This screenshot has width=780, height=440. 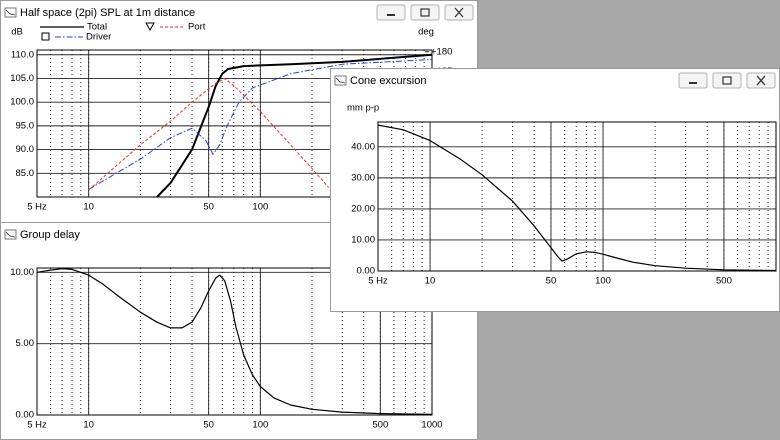 What do you see at coordinates (107, 13) in the screenshot?
I see `window-title: Half space (2pi) SPL at 1m distance` at bounding box center [107, 13].